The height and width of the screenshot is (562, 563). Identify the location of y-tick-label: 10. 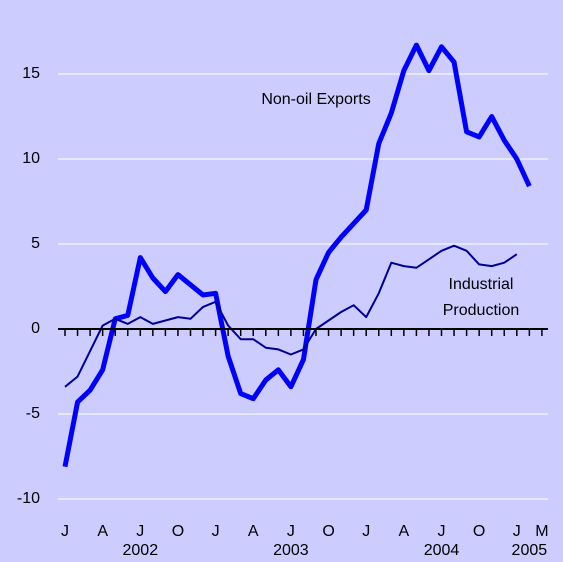
(31, 158).